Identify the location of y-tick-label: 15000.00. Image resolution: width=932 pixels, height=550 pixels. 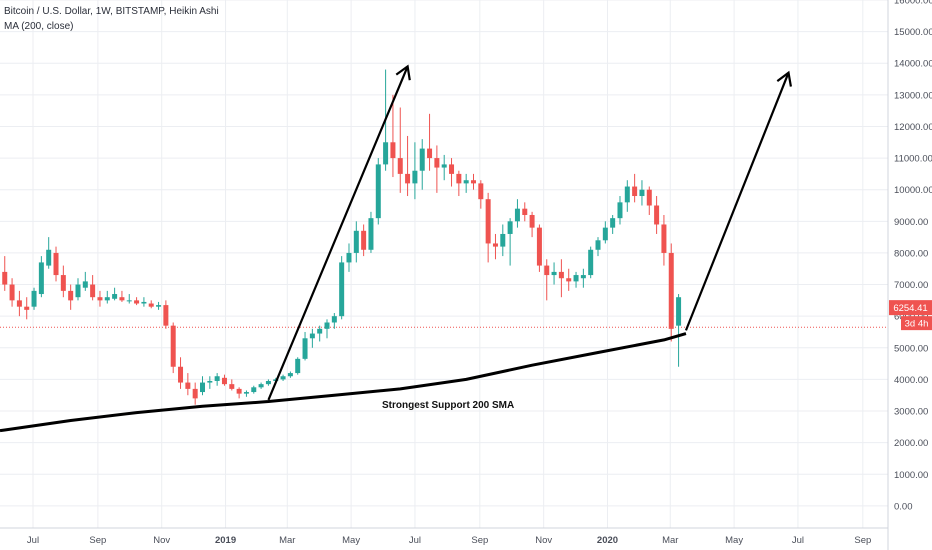
(913, 32).